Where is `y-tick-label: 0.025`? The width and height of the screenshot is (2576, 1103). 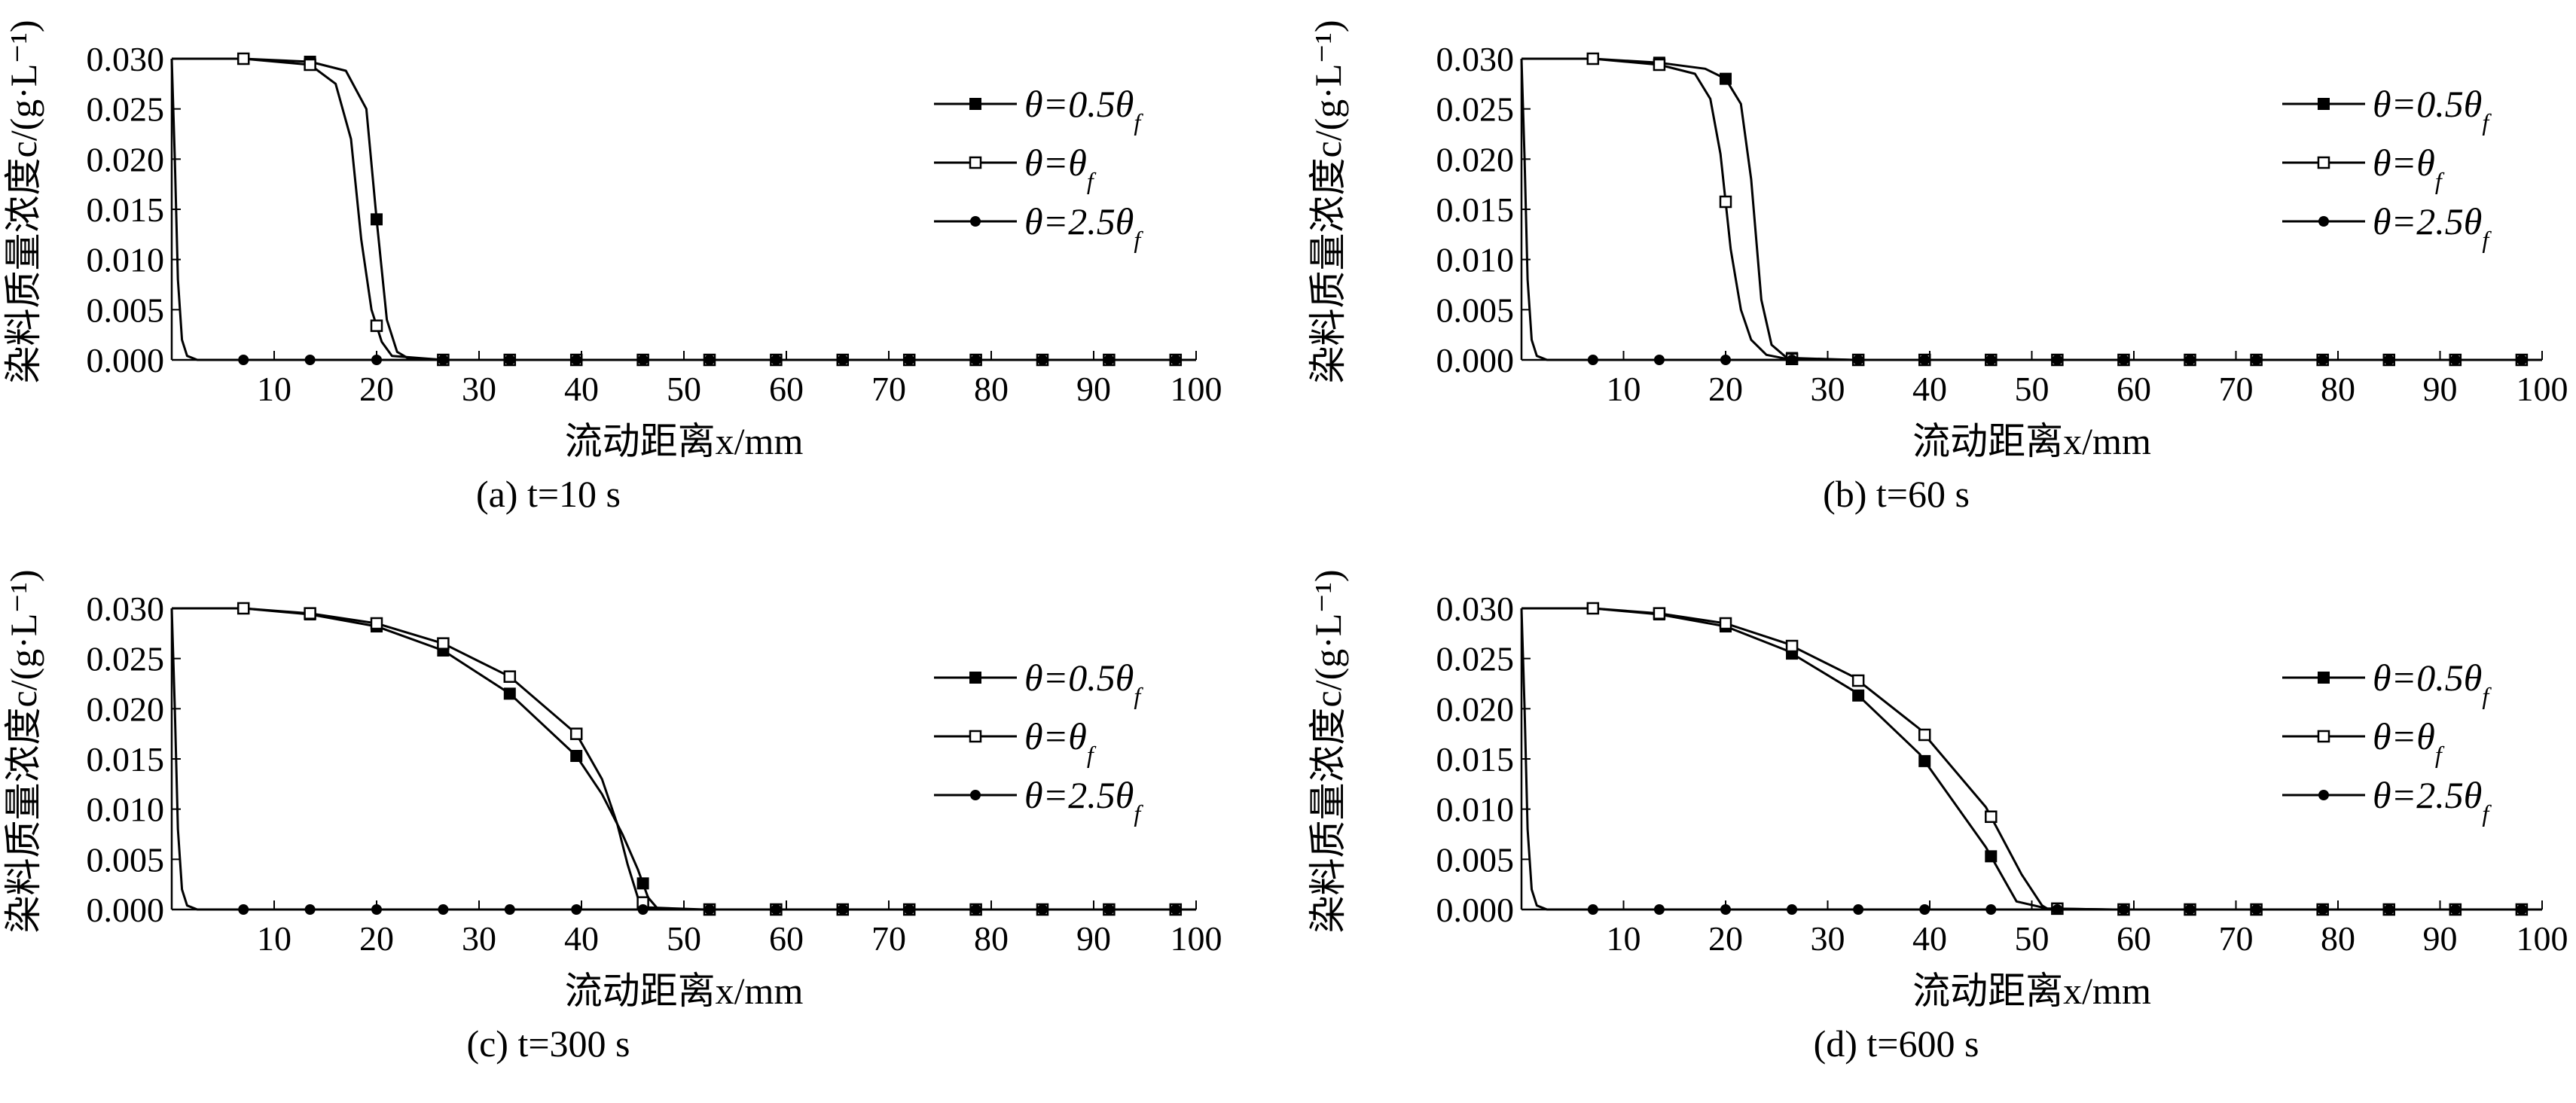 y-tick-label: 0.025 is located at coordinates (126, 109).